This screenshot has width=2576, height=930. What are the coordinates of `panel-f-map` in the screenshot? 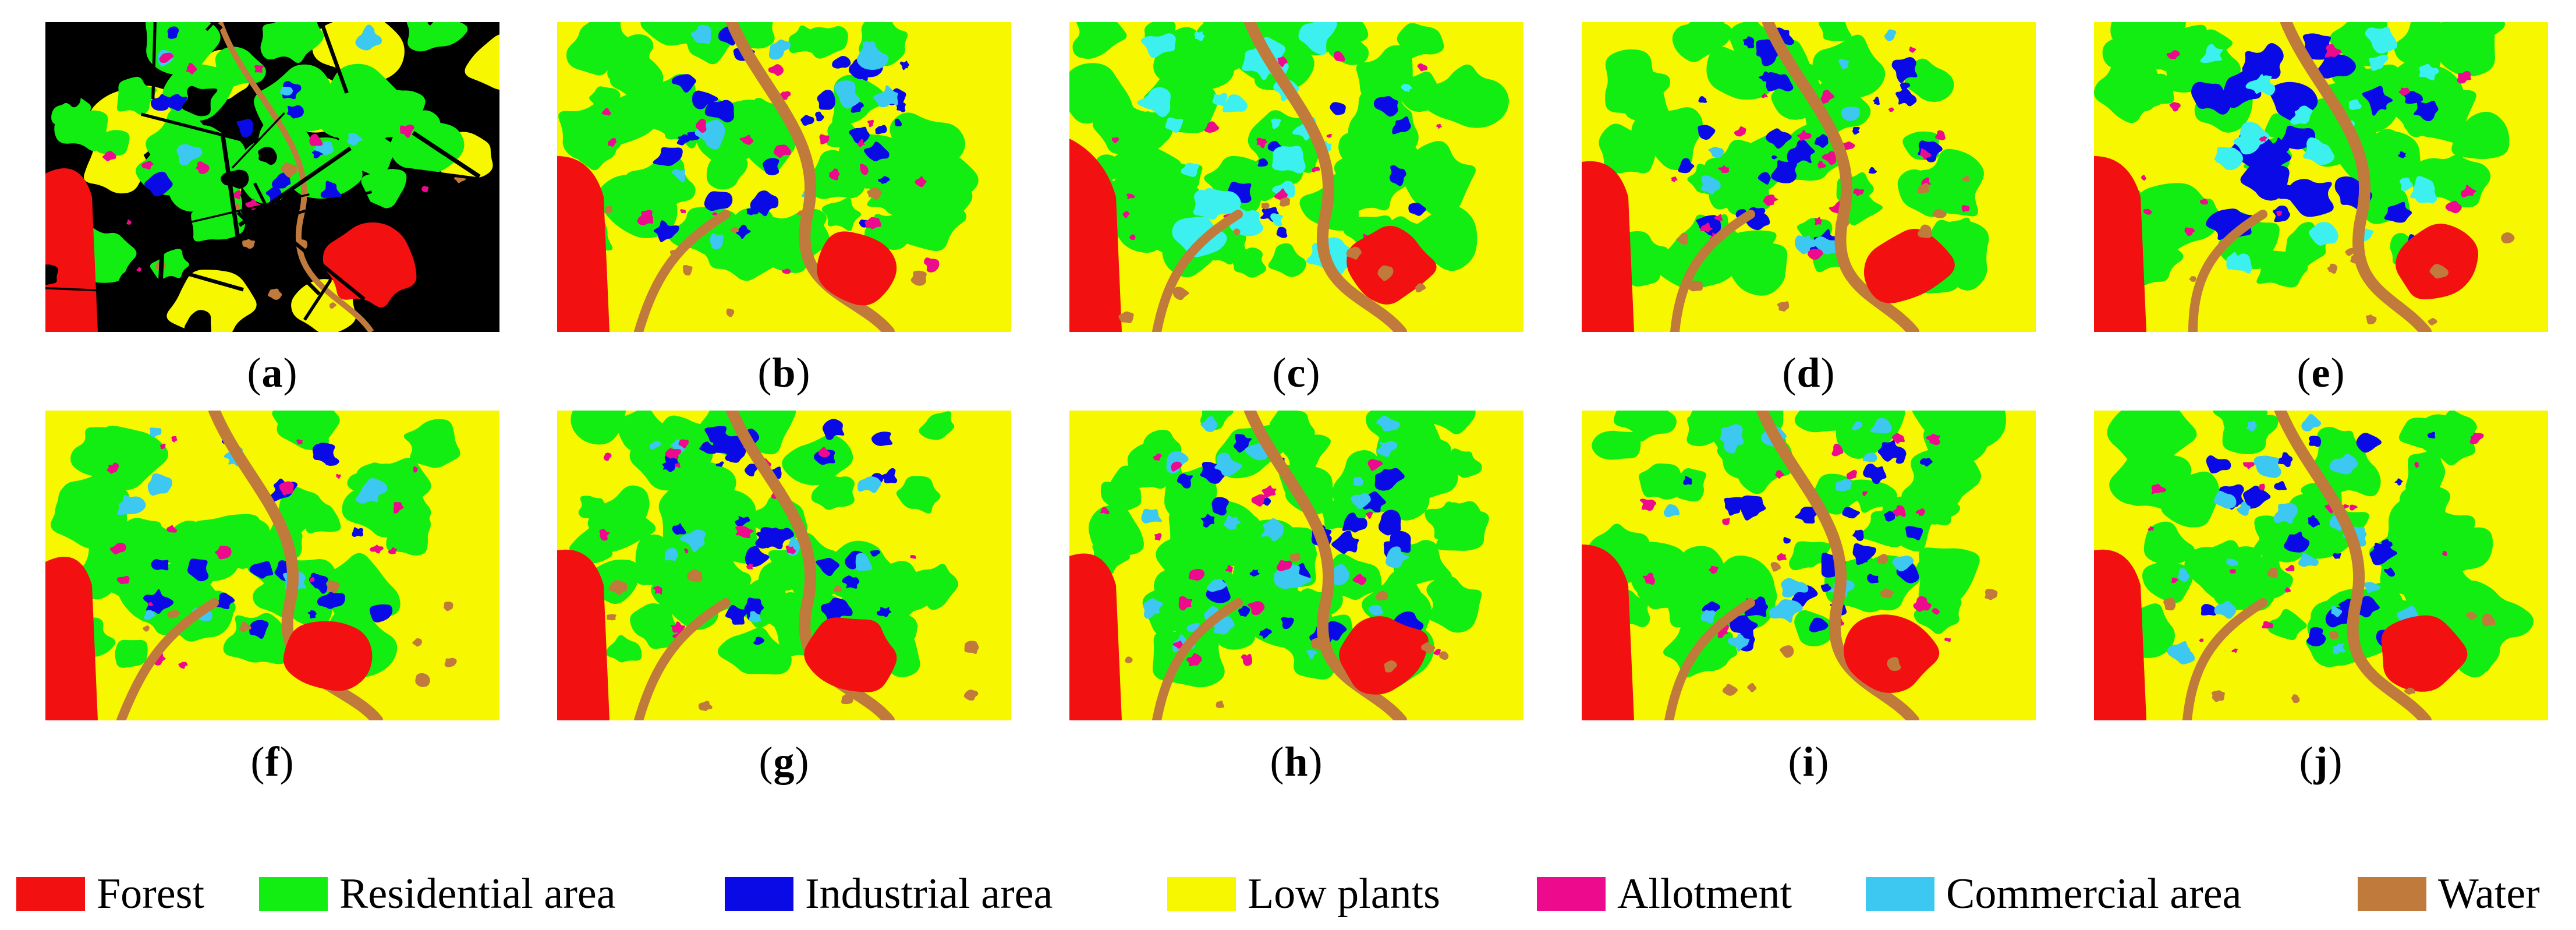 It's located at (272, 565).